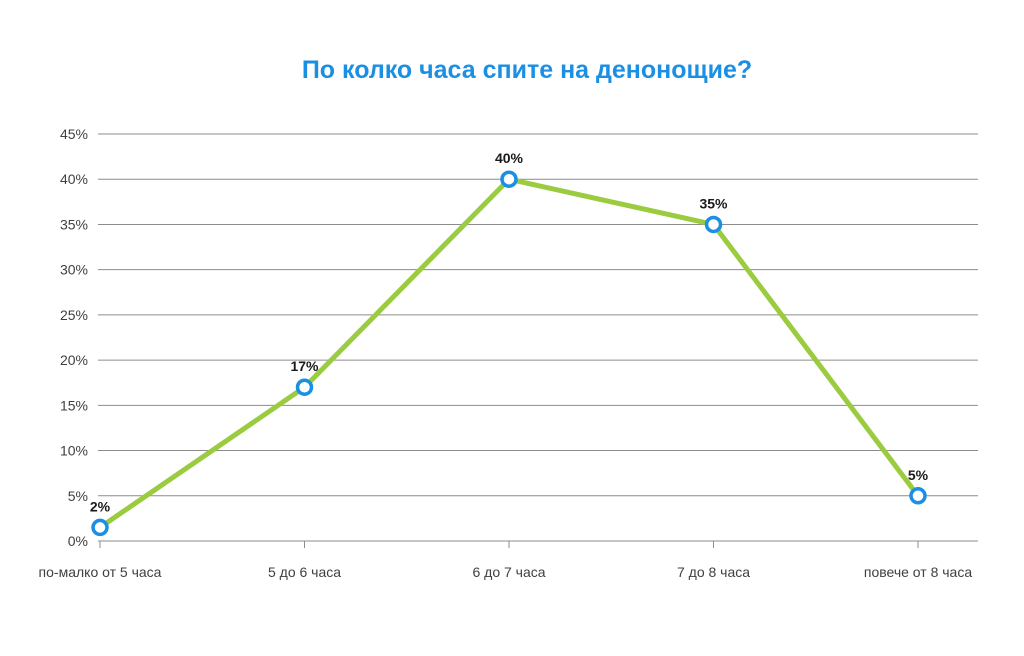 This screenshot has width=1024, height=656. Describe the element at coordinates (74, 270) in the screenshot. I see `y-tick-label: 30%` at that location.